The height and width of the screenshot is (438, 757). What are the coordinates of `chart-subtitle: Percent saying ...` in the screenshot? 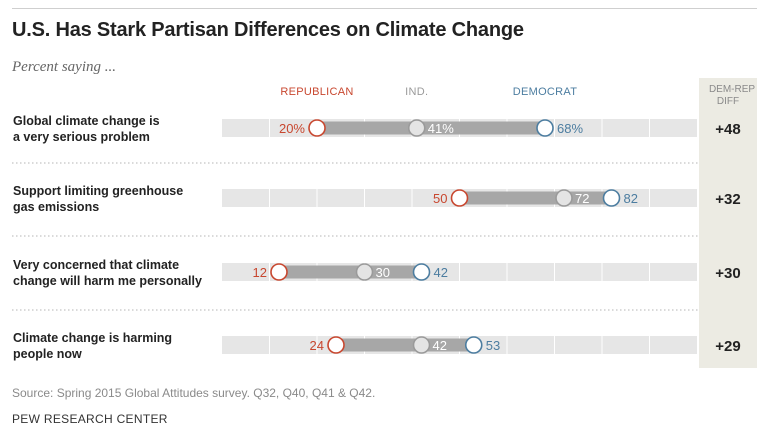 It's located at (64, 67).